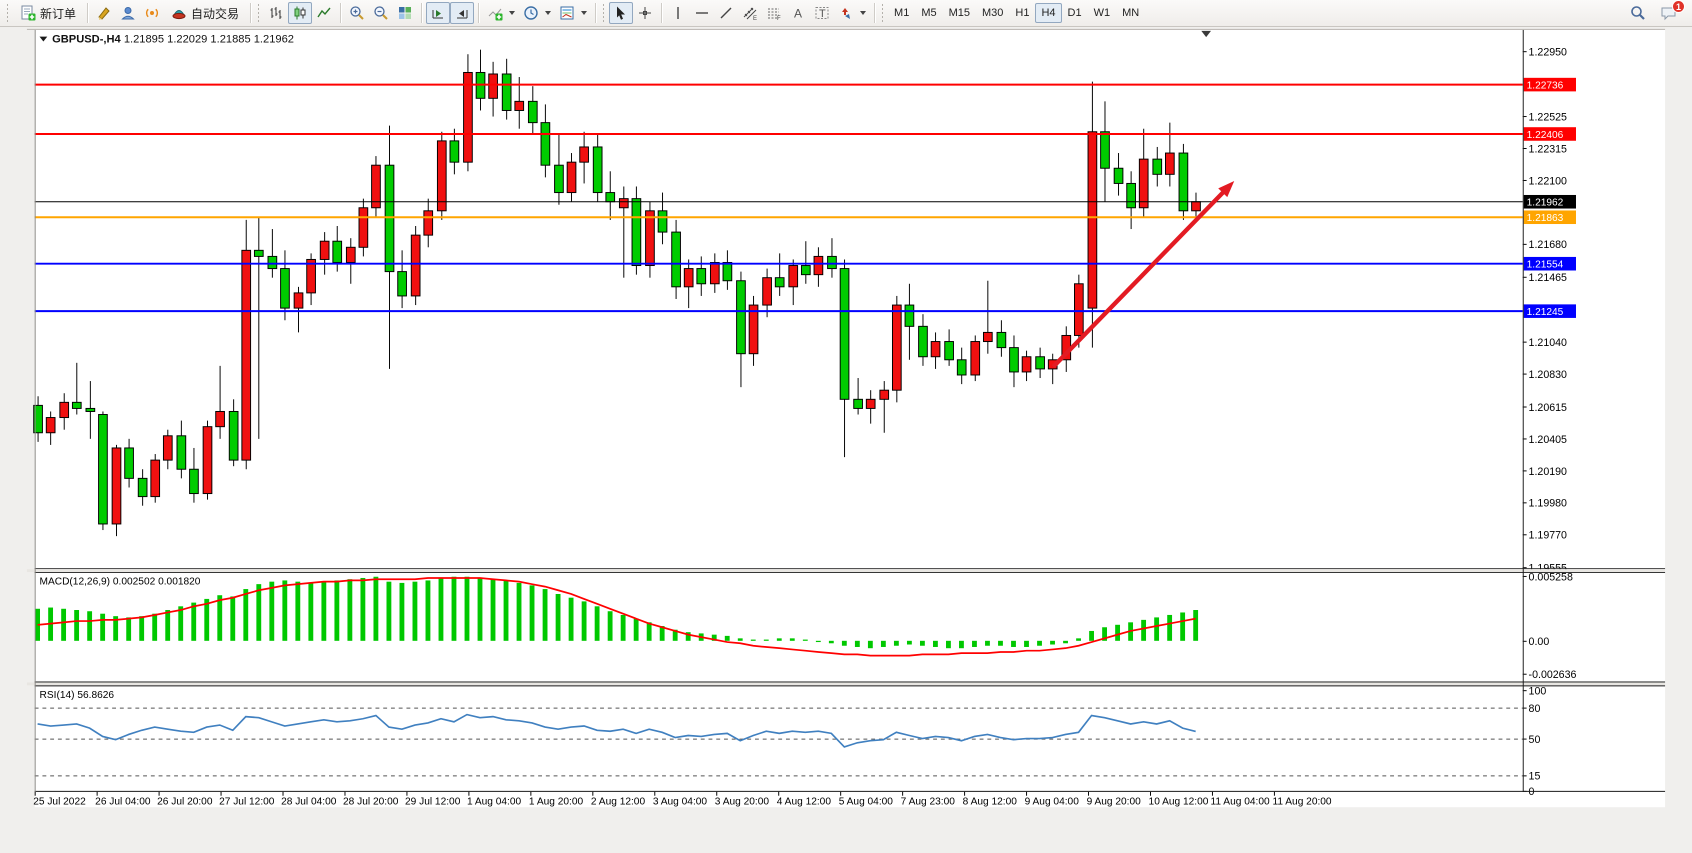 This screenshot has width=1692, height=853. What do you see at coordinates (742, 801) in the screenshot?
I see `time-tick-label: 3 Aug 20:00` at bounding box center [742, 801].